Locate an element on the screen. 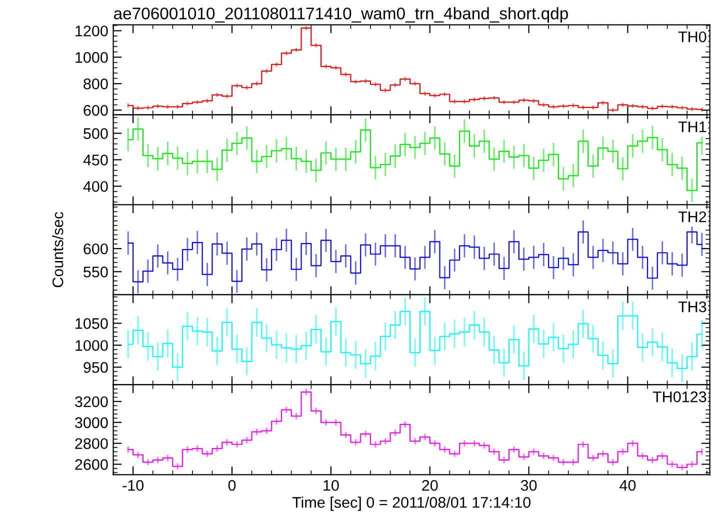 This screenshot has width=717, height=516. text: TH0123 is located at coordinates (679, 396).